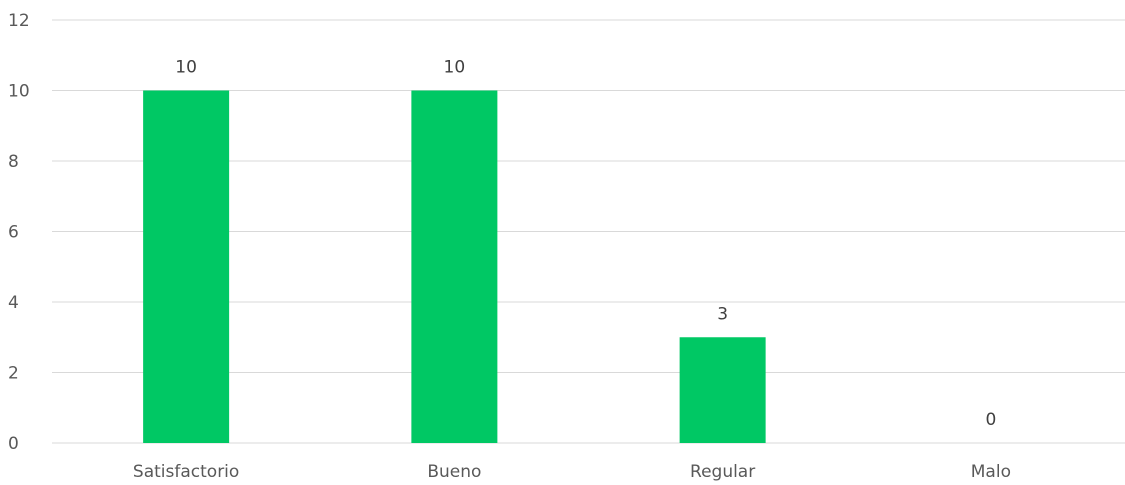 Image resolution: width=1125 pixels, height=485 pixels. Describe the element at coordinates (991, 472) in the screenshot. I see `category-label: Malo` at that location.